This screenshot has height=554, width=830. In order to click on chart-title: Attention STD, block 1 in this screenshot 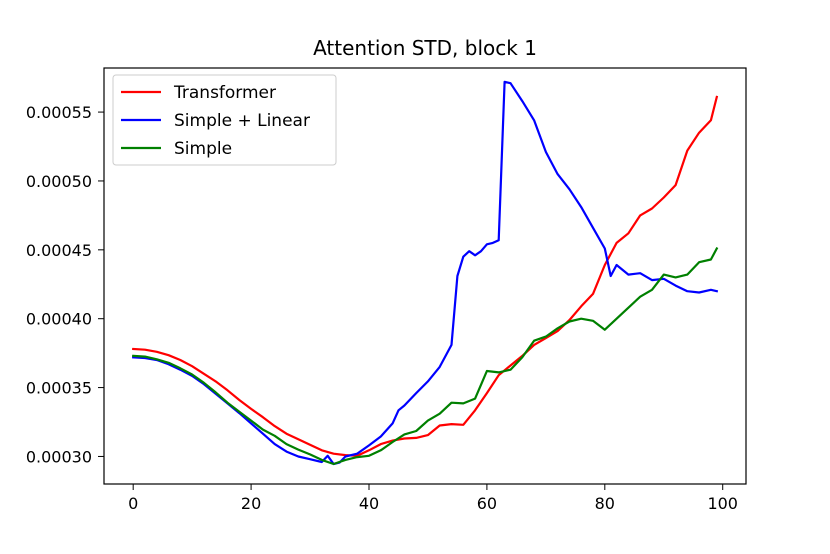, I will do `click(425, 48)`.